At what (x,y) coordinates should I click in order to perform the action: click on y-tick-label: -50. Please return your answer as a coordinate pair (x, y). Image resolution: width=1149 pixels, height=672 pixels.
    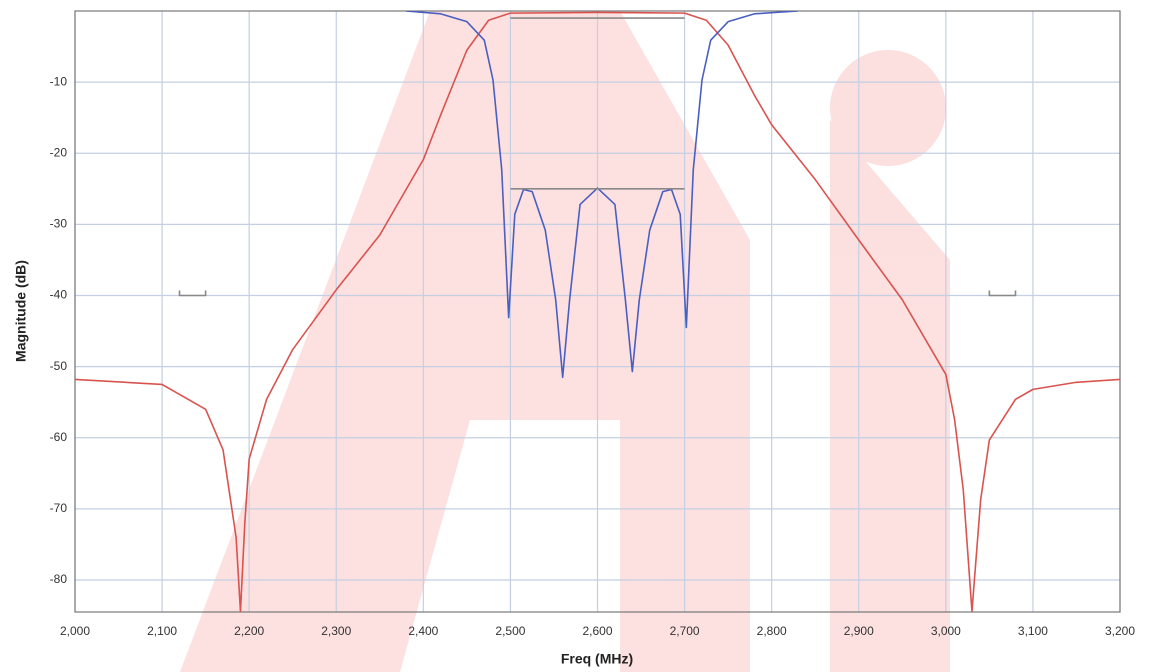
    Looking at the image, I should click on (59, 366).